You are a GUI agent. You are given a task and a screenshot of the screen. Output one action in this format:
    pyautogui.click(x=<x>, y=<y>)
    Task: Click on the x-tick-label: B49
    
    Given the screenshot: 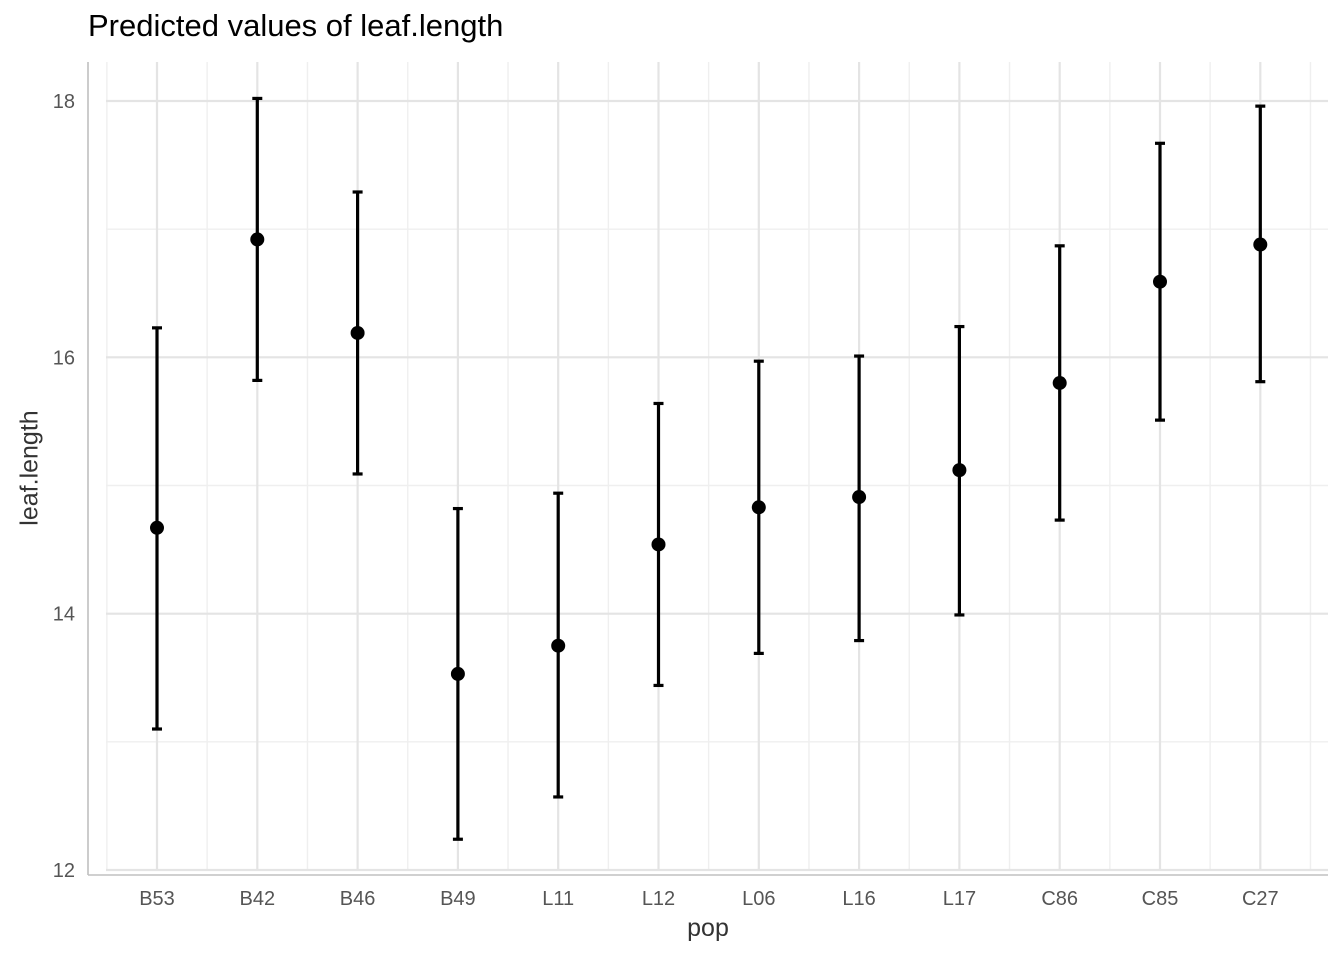 What is the action you would take?
    pyautogui.click(x=458, y=899)
    